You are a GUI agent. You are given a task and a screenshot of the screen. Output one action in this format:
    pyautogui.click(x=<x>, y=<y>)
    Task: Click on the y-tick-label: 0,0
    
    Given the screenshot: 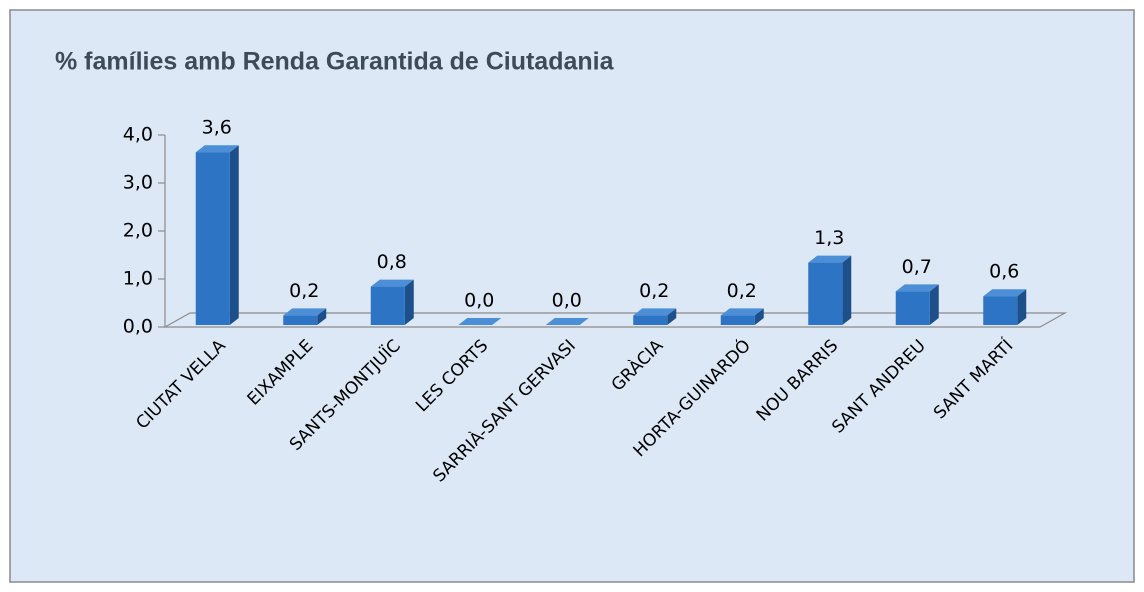 What is the action you would take?
    pyautogui.click(x=138, y=327)
    